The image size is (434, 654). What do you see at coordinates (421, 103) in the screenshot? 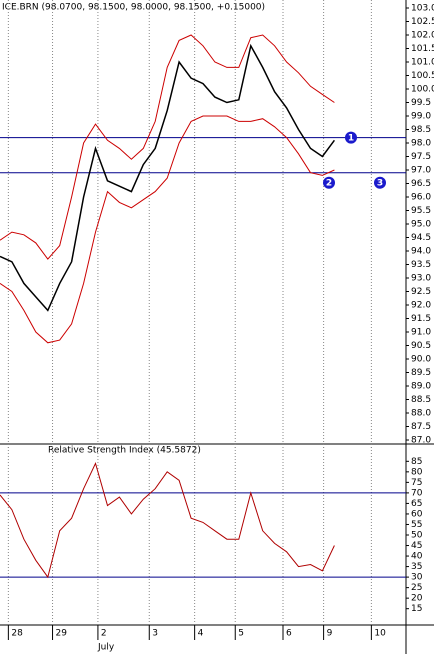
I see `y-tick-label: 99.5` at bounding box center [421, 103].